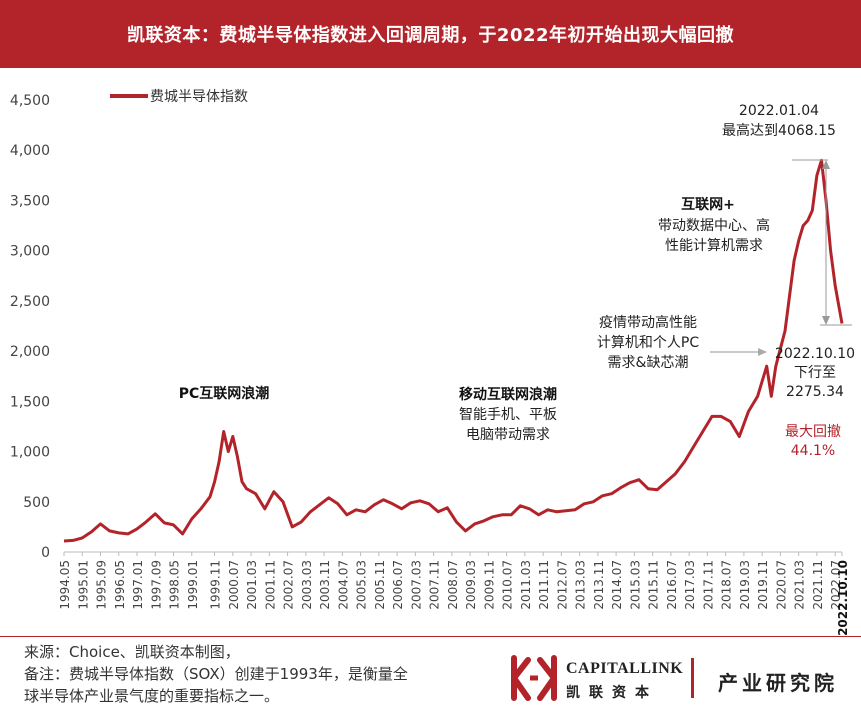 The width and height of the screenshot is (861, 712). Describe the element at coordinates (815, 354) in the screenshot. I see `annotation-current-date: 2022.10.10` at that location.